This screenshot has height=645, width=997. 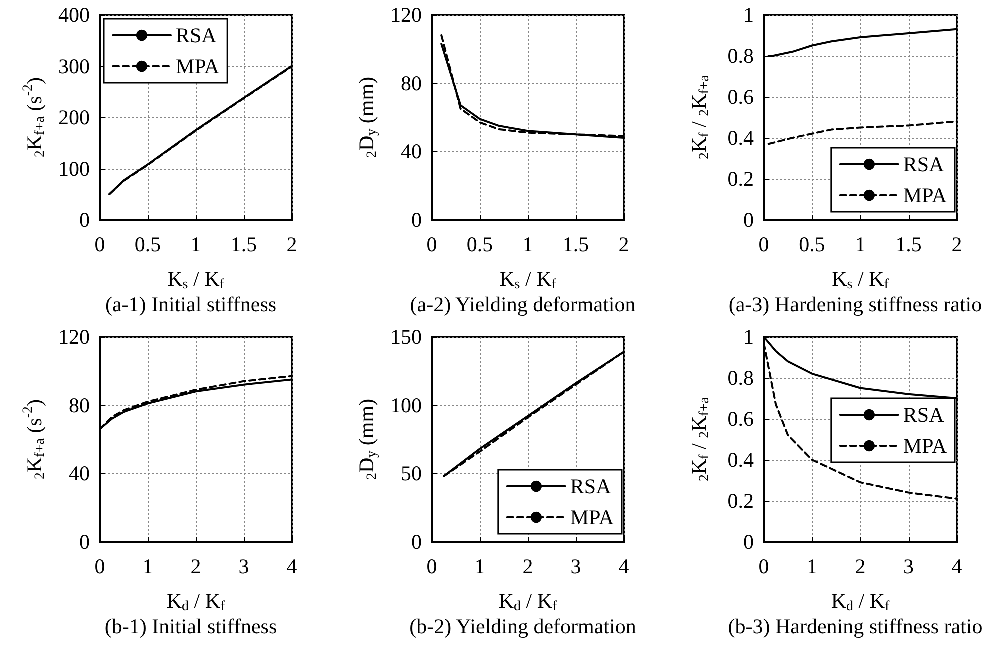 What do you see at coordinates (191, 304) in the screenshot?
I see `text: (a-1) Initial stiffness` at bounding box center [191, 304].